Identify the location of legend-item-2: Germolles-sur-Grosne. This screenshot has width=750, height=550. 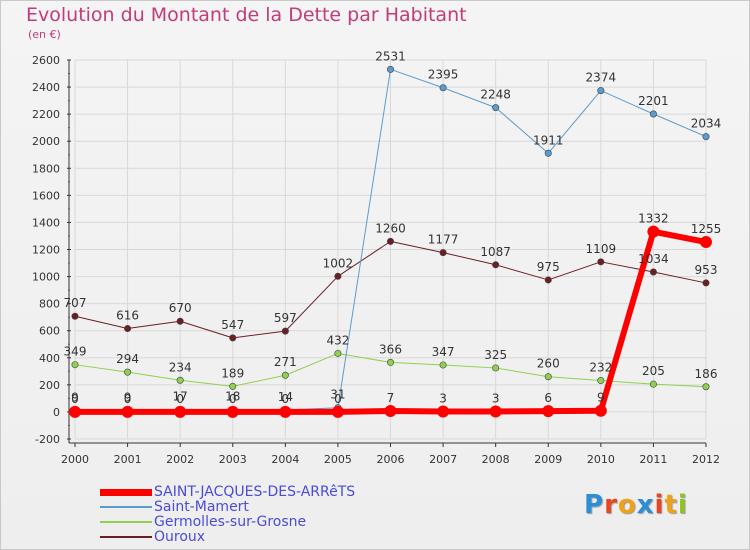
(203, 522).